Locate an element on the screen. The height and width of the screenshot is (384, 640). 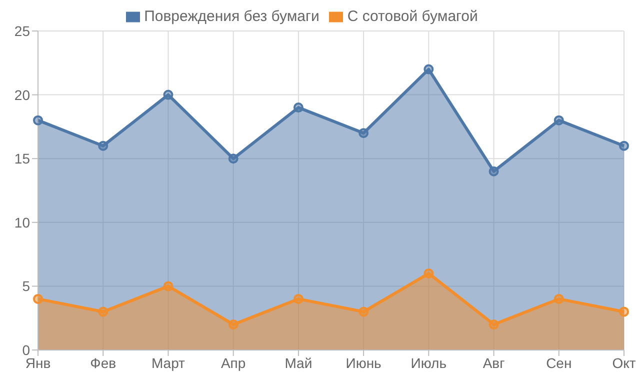
x-tick-label: Сен is located at coordinates (559, 362).